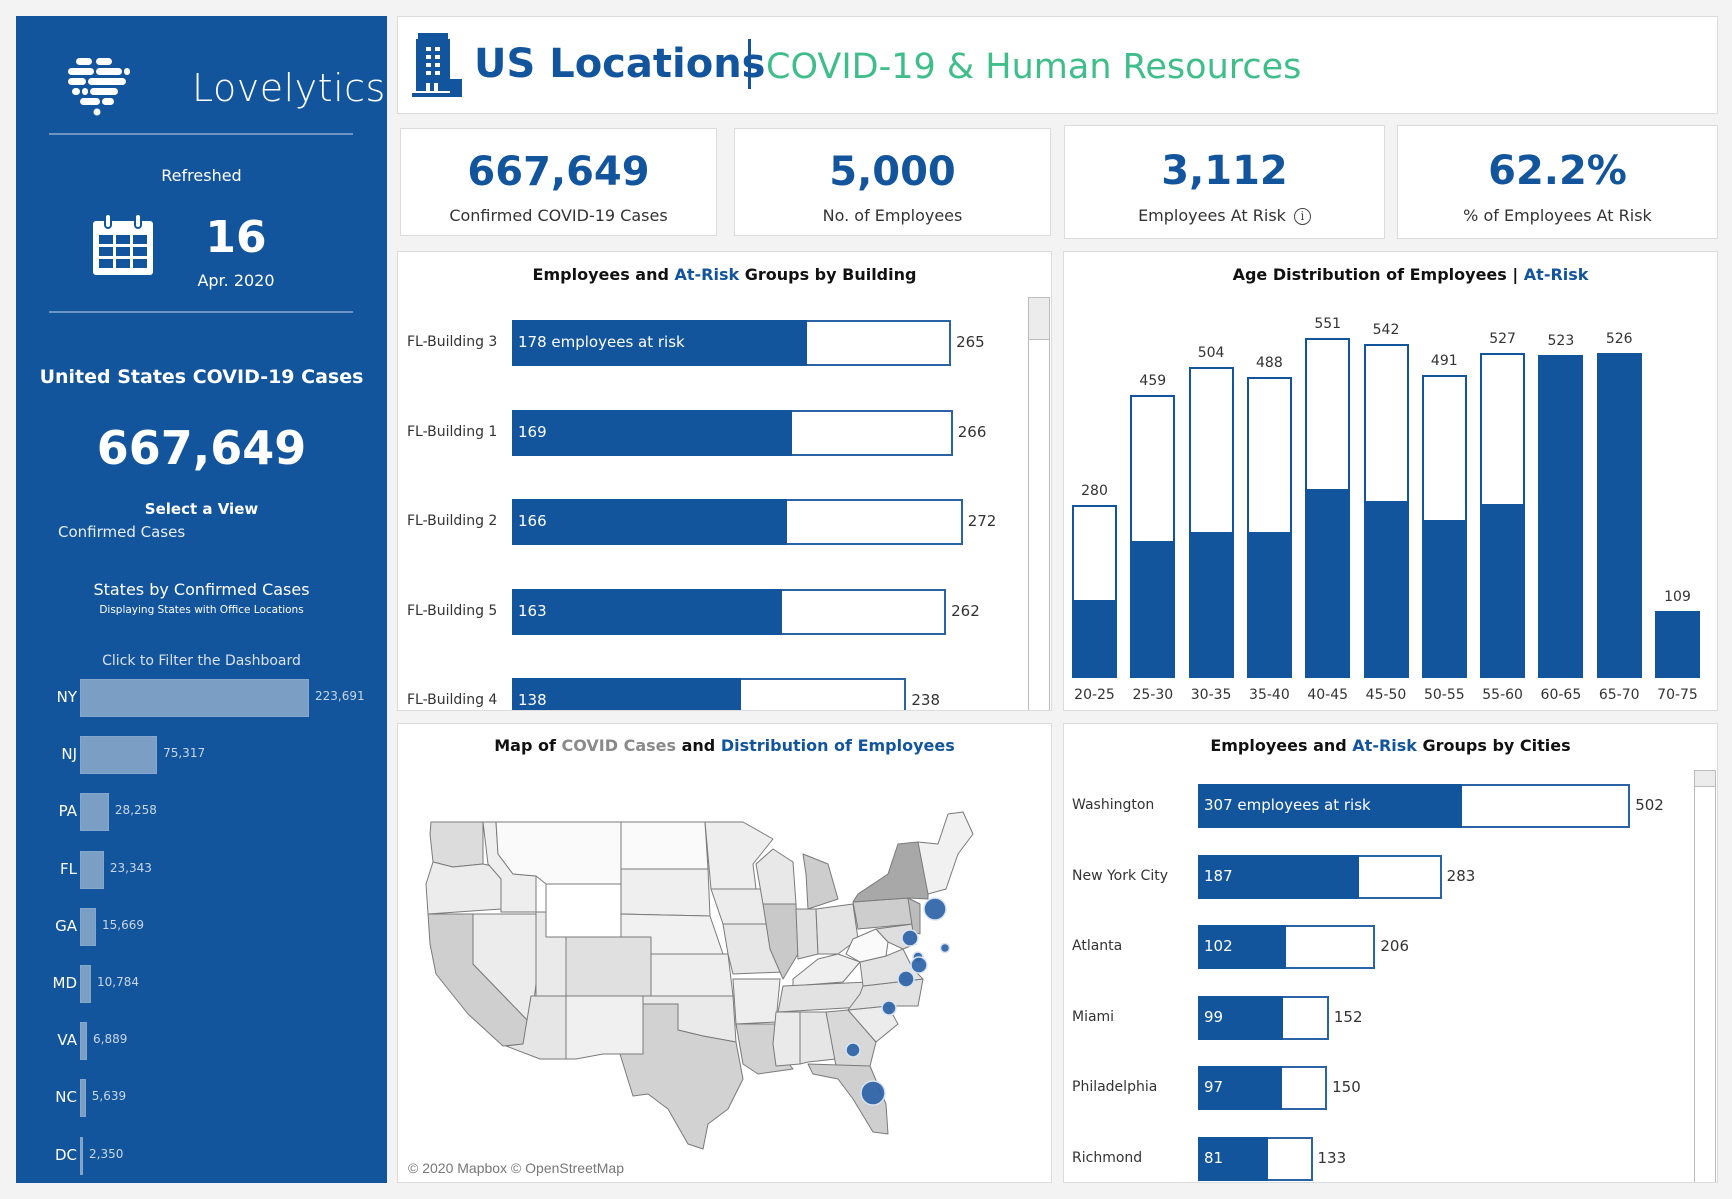 This screenshot has width=1732, height=1199. What do you see at coordinates (1561, 695) in the screenshot?
I see `age-category-label: 60-65` at bounding box center [1561, 695].